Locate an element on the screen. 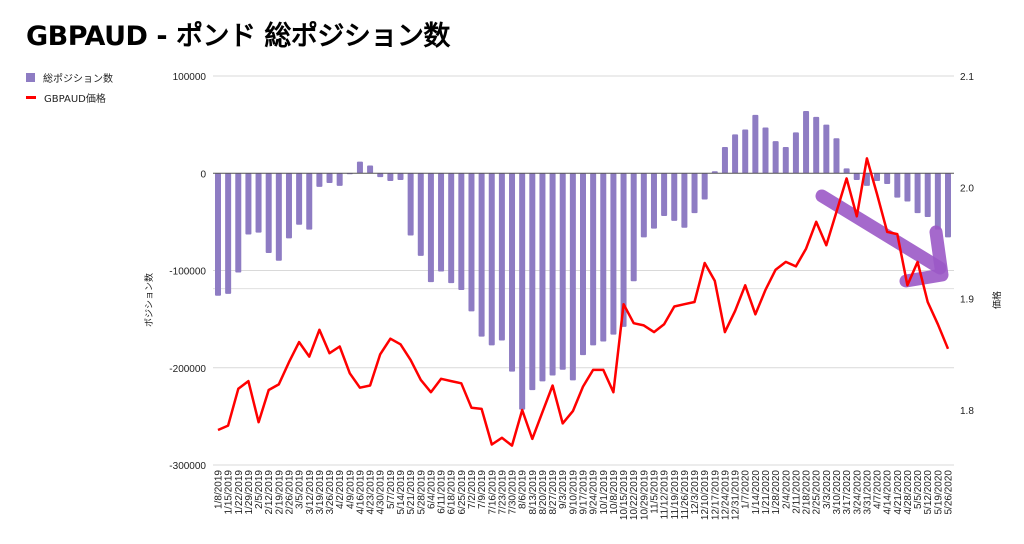 The width and height of the screenshot is (1024, 544). legend-item-price: GBPAUD価格 is located at coordinates (66, 97).